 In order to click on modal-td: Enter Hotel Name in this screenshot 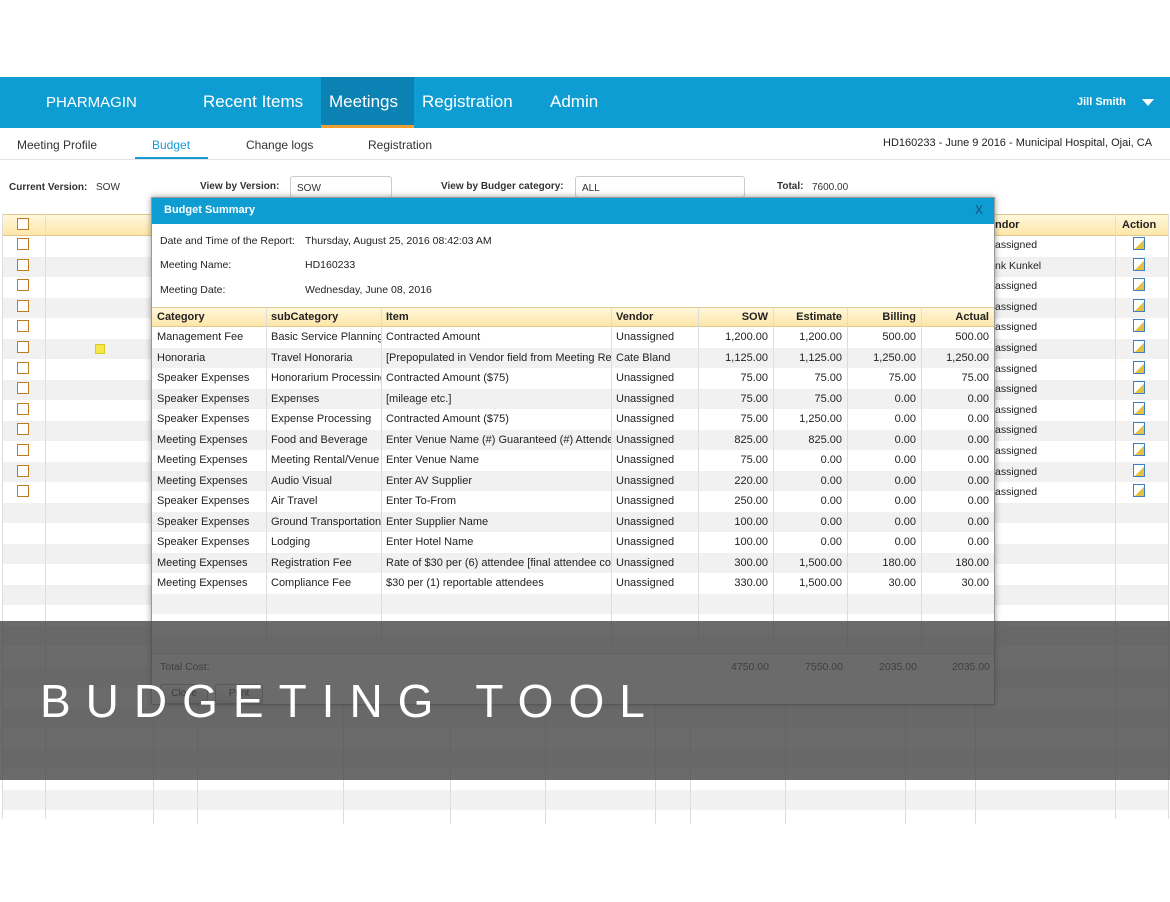, I will do `click(430, 542)`.